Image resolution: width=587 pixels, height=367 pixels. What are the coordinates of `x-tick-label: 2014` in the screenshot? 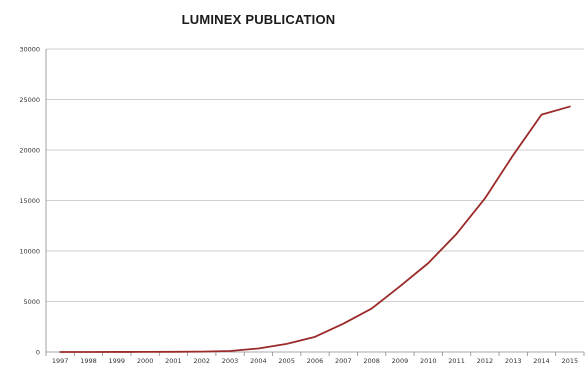 It's located at (541, 361).